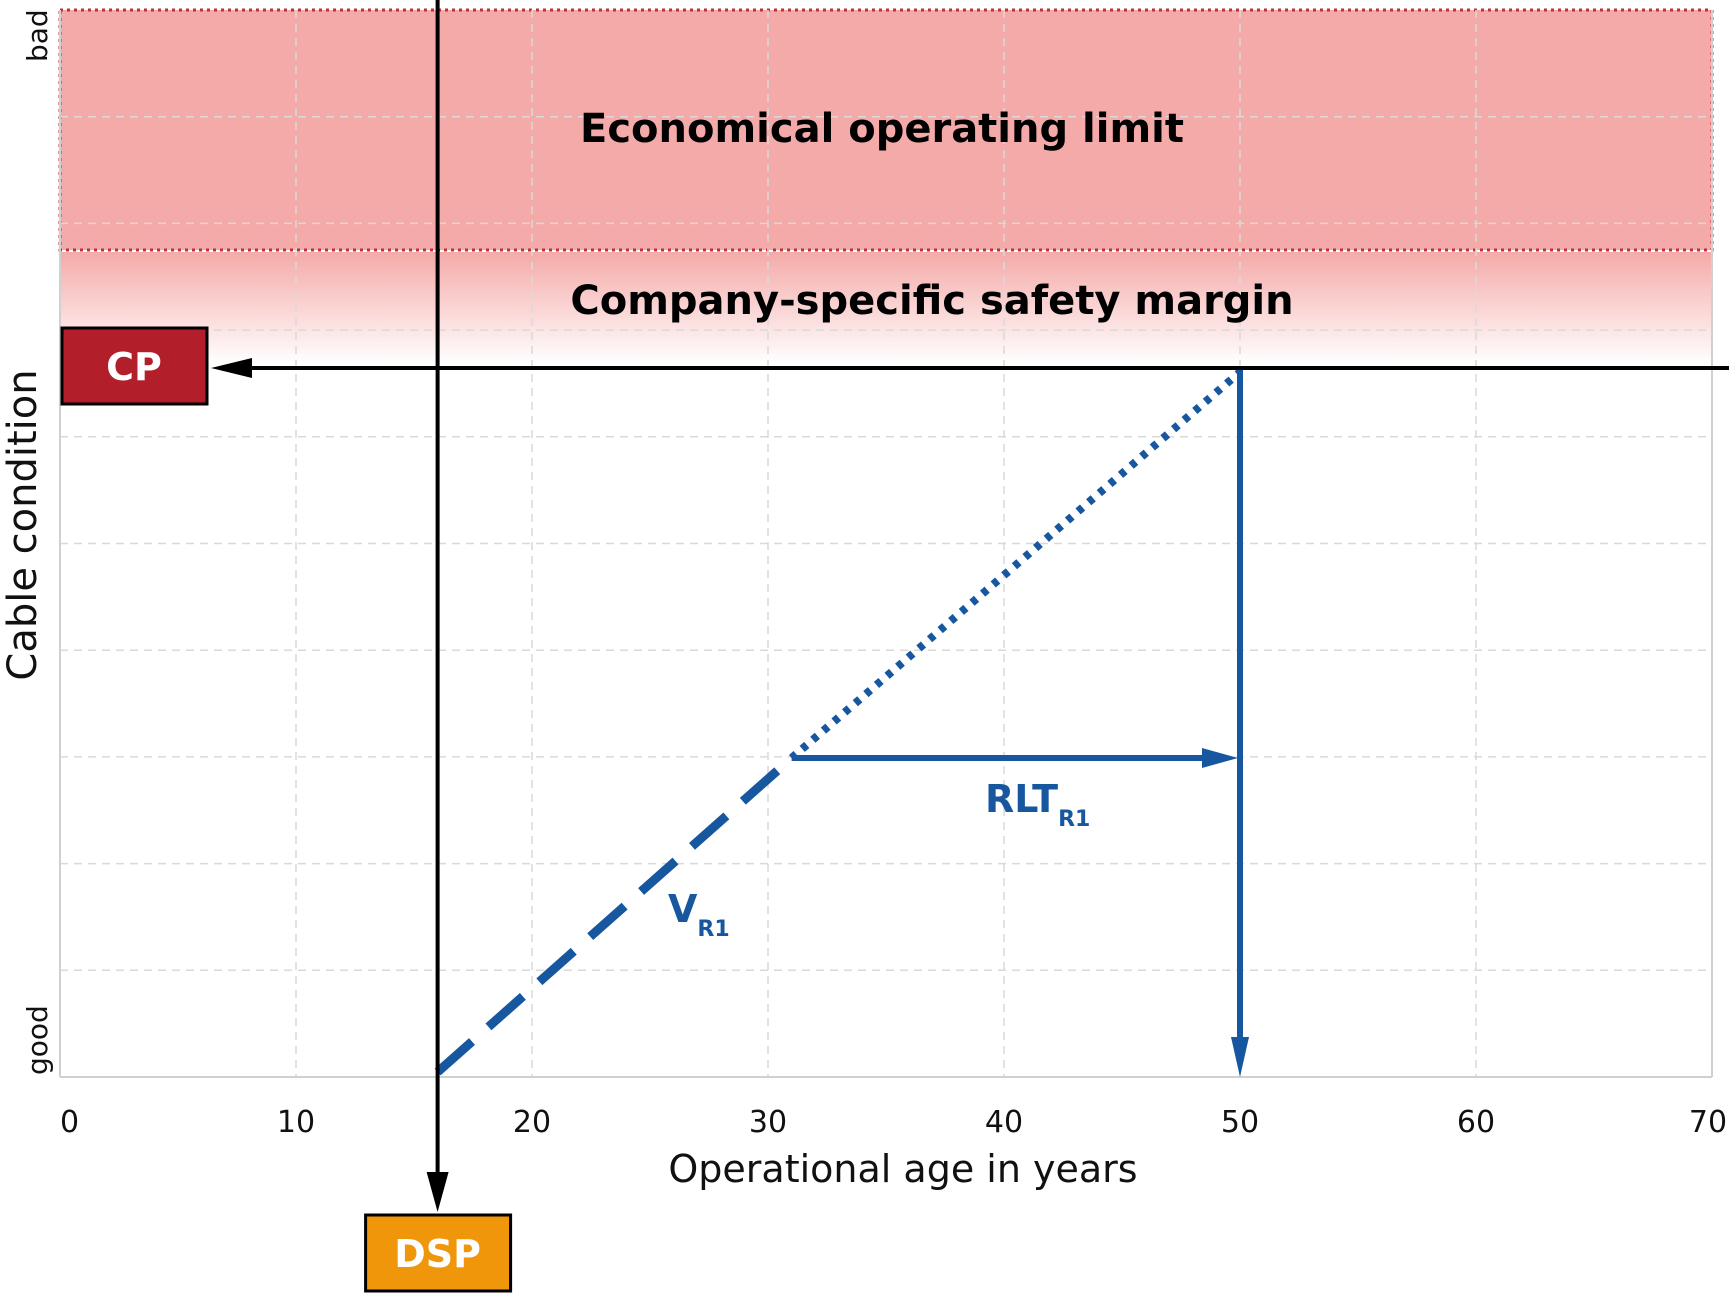  I want to click on x-tick-label: 30, so click(768, 1122).